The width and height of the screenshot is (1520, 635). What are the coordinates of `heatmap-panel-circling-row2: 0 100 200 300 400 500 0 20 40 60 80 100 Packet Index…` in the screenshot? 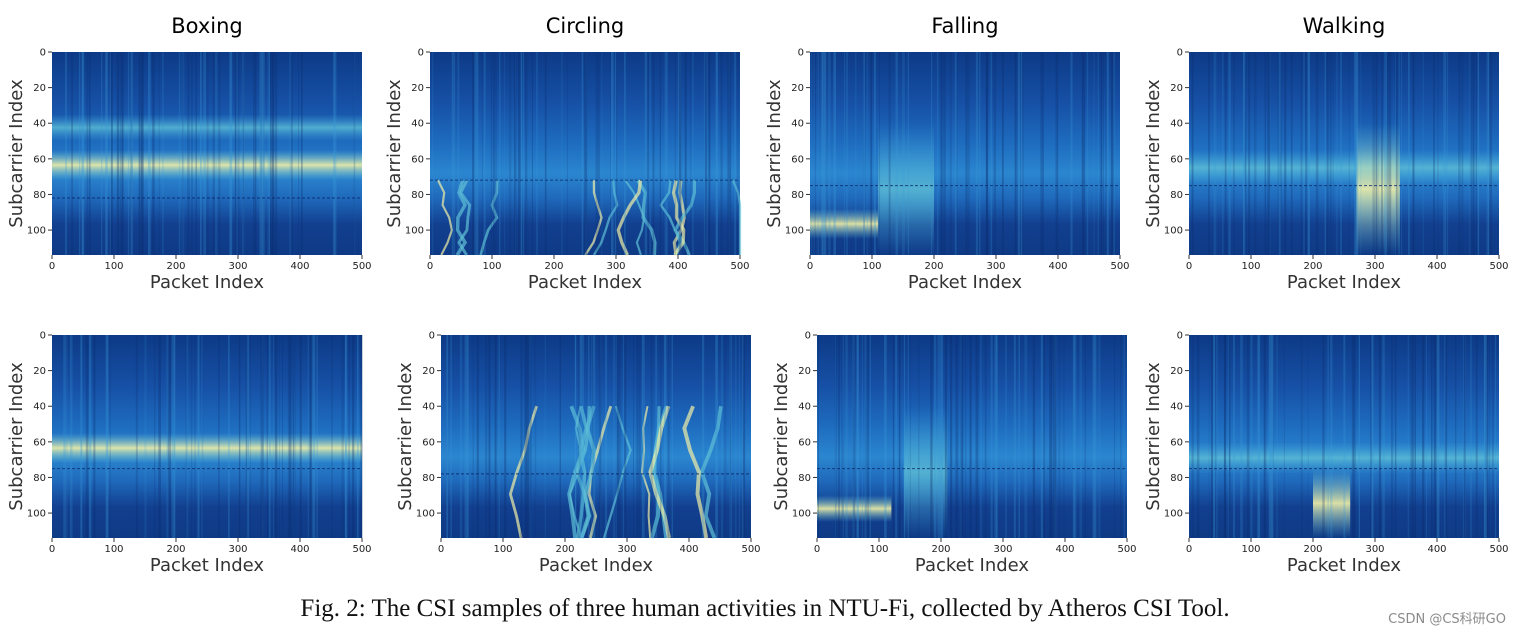 It's located at (578, 454).